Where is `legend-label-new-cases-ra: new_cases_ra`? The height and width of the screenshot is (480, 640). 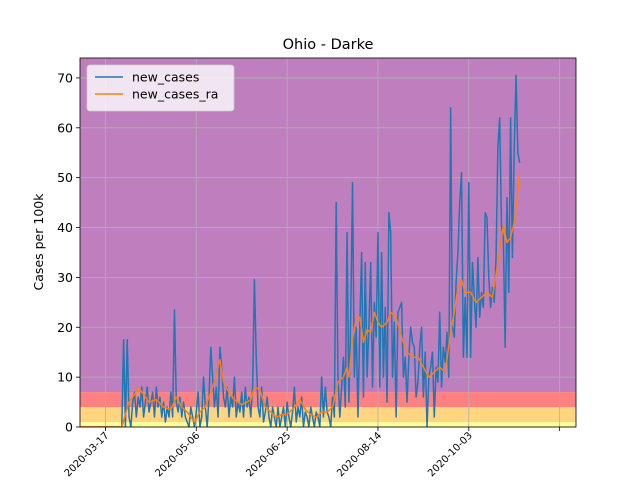 legend-label-new-cases-ra: new_cases_ra is located at coordinates (175, 94).